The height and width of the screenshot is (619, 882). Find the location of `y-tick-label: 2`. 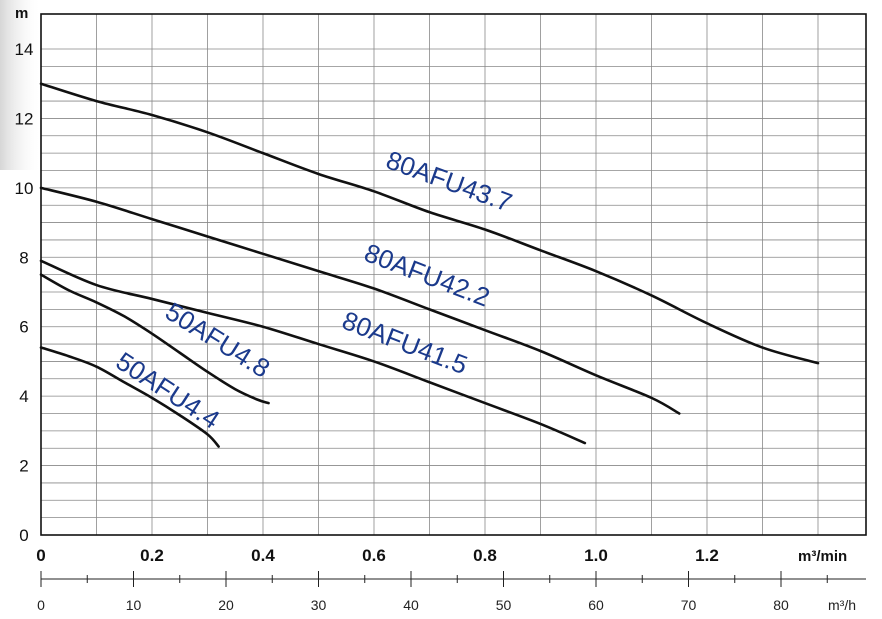

y-tick-label: 2 is located at coordinates (23, 466).